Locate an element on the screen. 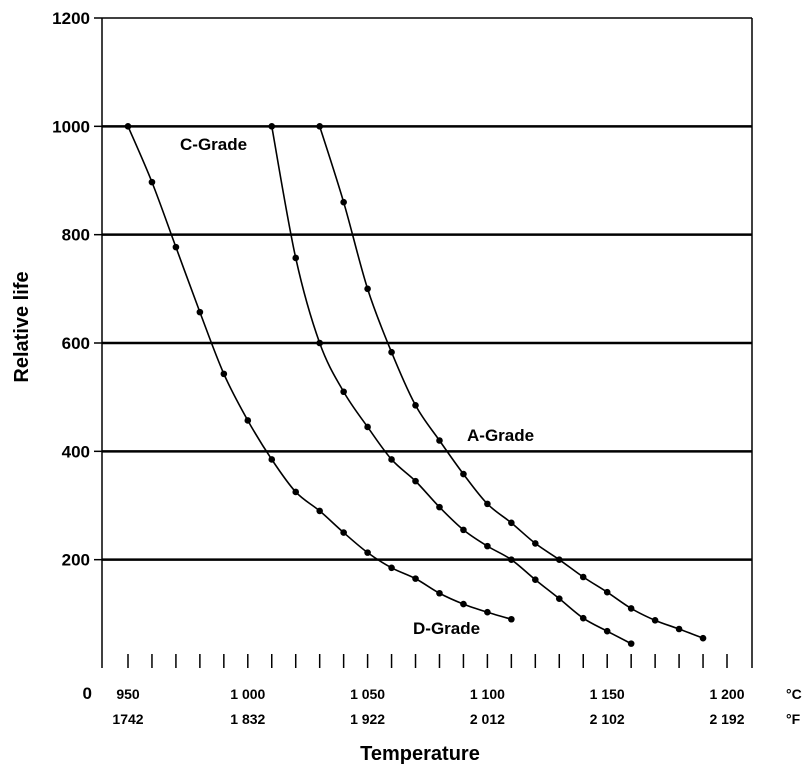 The width and height of the screenshot is (811, 767). y-tick-label: 1000 is located at coordinates (71, 126).